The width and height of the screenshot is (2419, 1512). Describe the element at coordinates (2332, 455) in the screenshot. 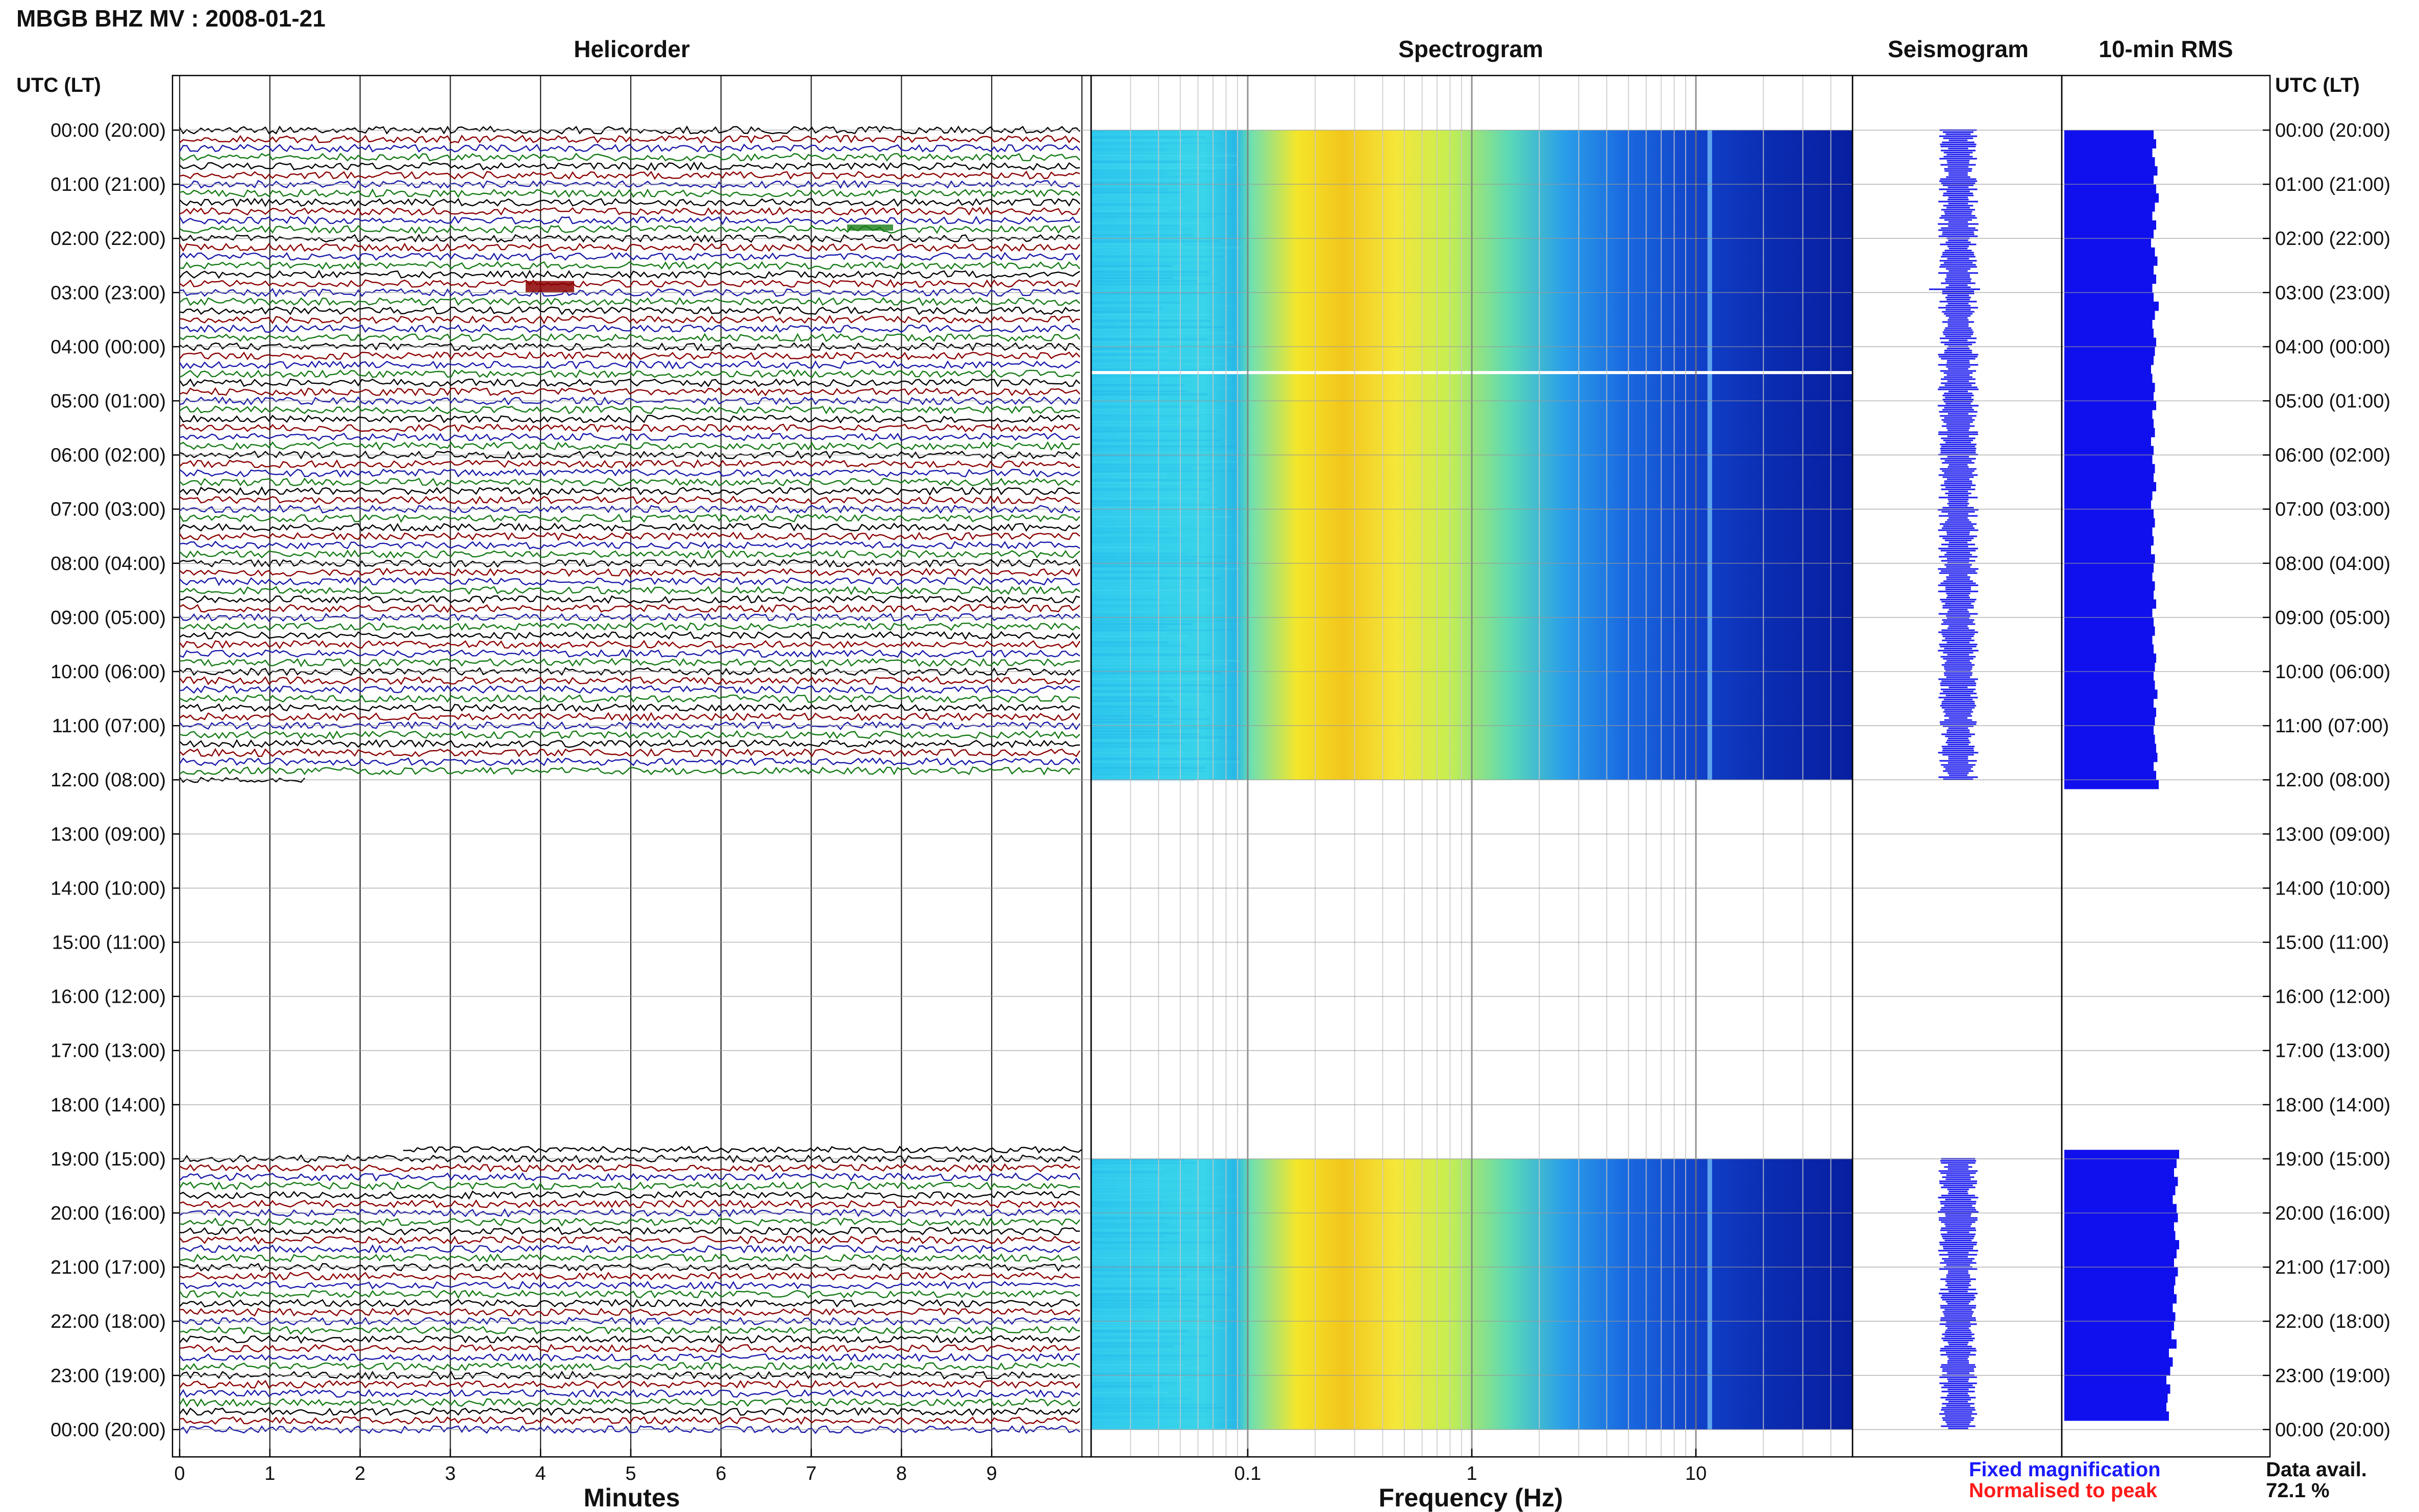

I see `time-label-right: 06:00 (02:00)` at that location.